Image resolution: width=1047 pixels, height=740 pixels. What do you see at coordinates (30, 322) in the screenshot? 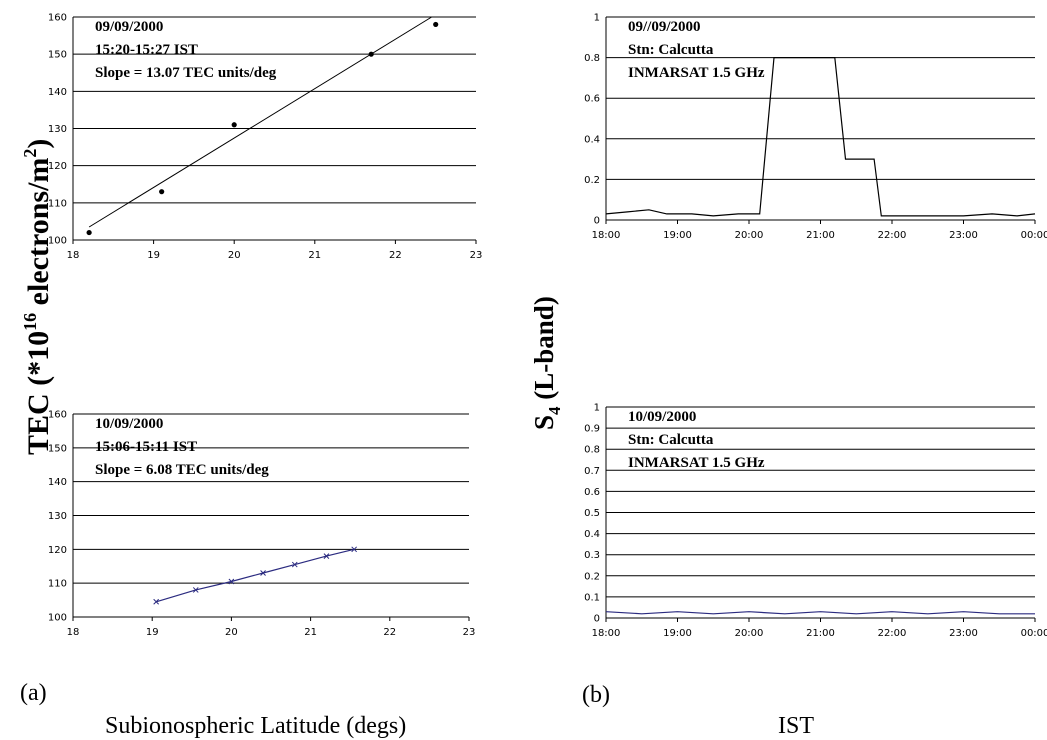
I see `tec-ylabel-sup1: 16` at bounding box center [30, 322].